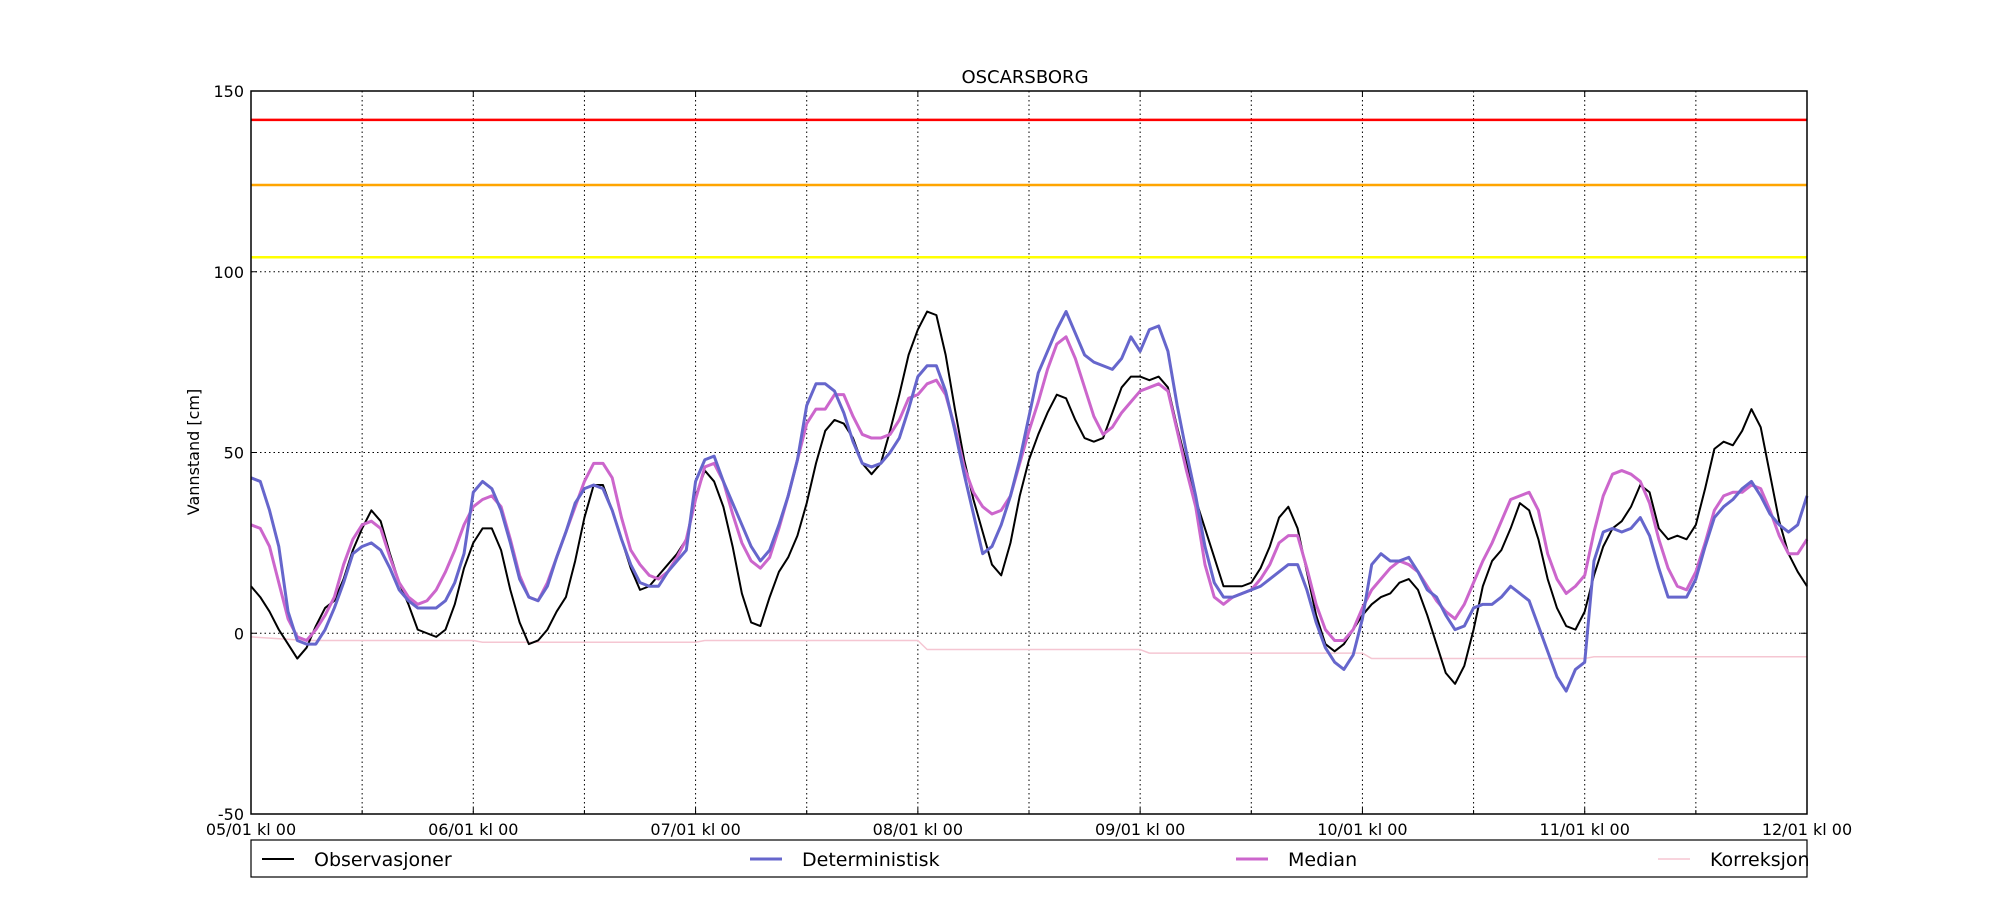 This screenshot has height=900, width=2000. I want to click on legend-entry-label: Korreksjon, so click(1760, 860).